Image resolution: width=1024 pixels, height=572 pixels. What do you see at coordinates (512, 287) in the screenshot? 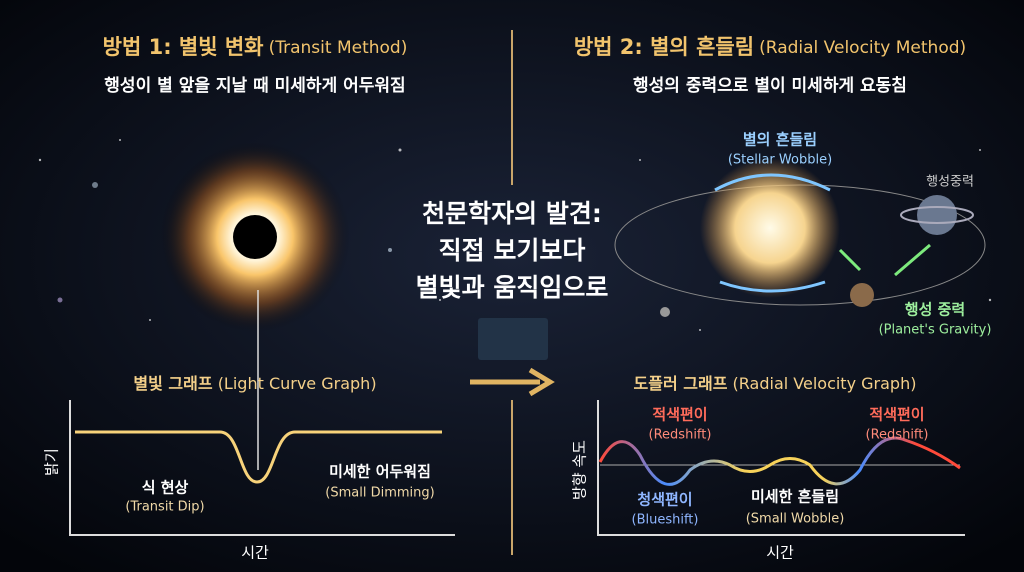
I see `center-text: 별빛과 움직임으로` at bounding box center [512, 287].